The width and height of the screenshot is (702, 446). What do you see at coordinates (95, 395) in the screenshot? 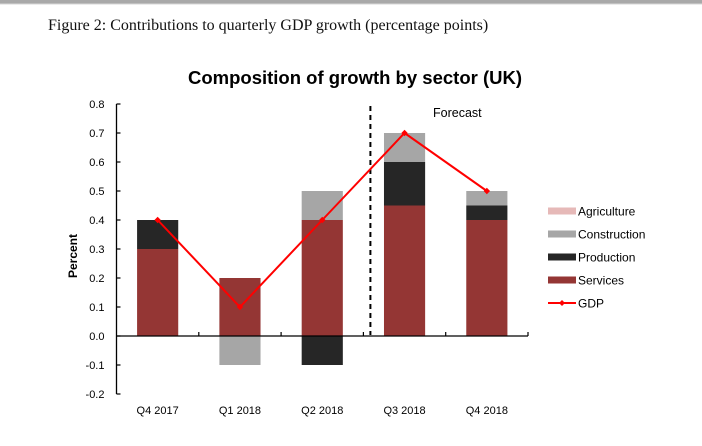
I see `y-tick-label: -0.2` at bounding box center [95, 395].